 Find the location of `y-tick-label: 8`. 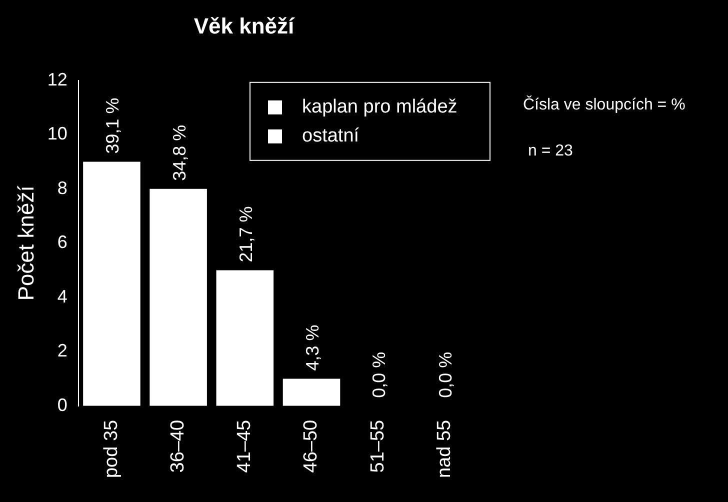

y-tick-label: 8 is located at coordinates (62, 188).